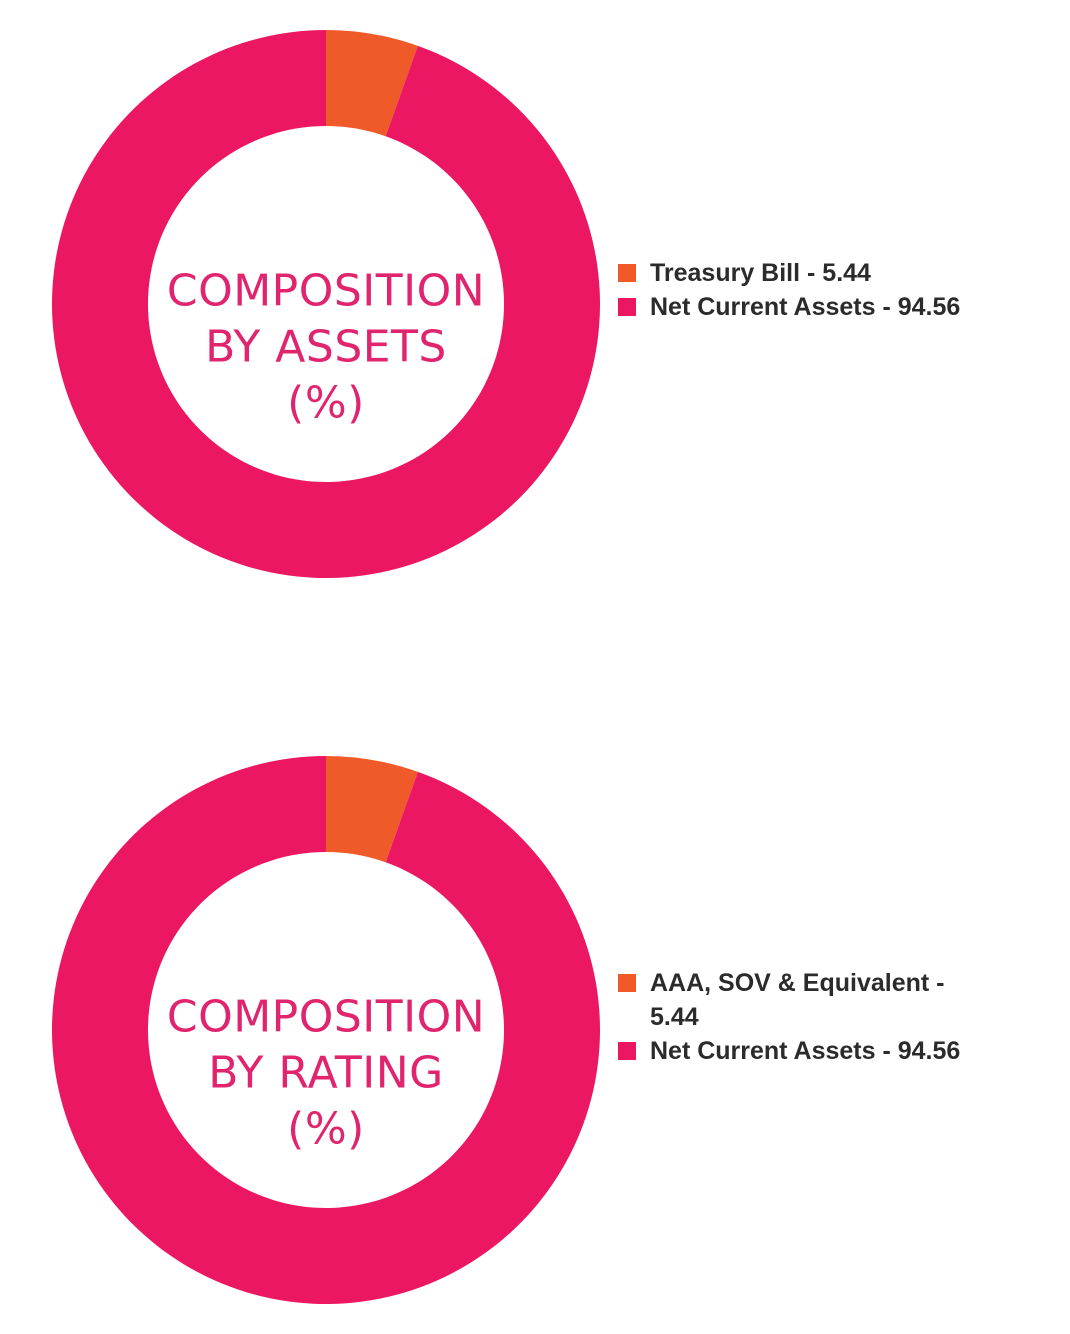  I want to click on assets-title-line-3: (%), so click(326, 403).